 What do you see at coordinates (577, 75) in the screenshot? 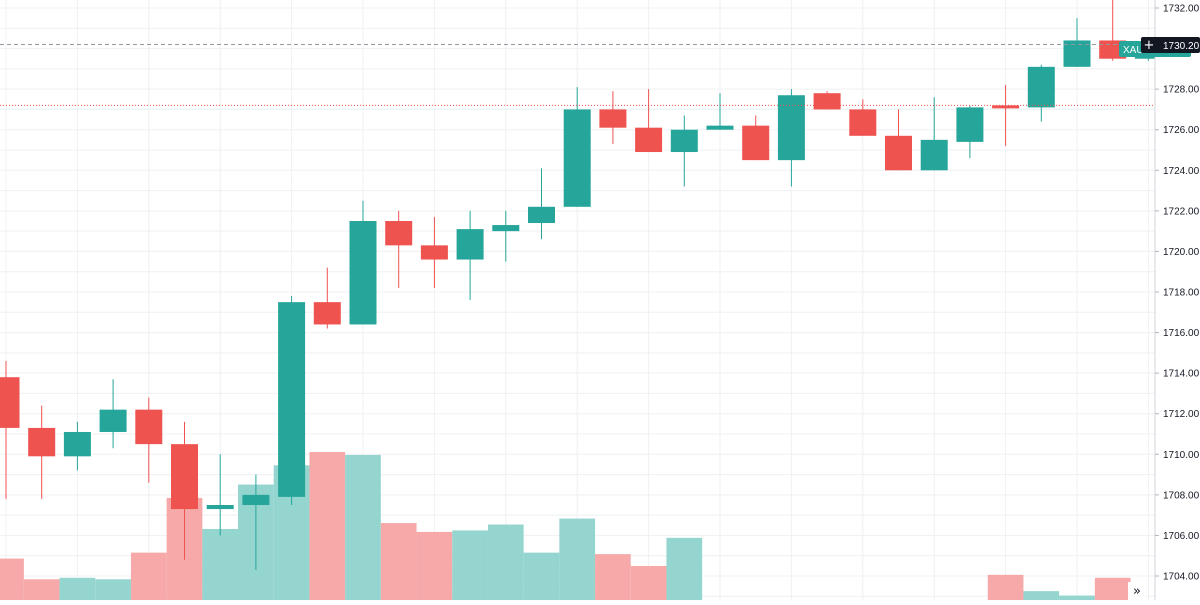
I see `price-lines` at bounding box center [577, 75].